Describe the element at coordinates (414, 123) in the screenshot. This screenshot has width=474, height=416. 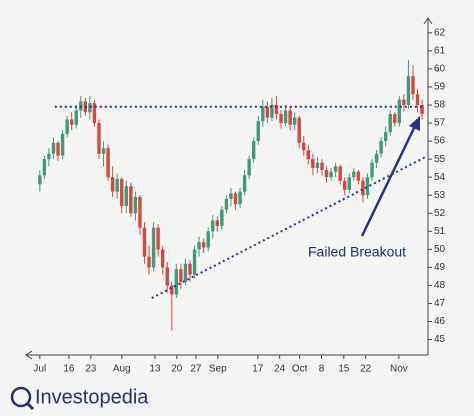
I see `arrow-head` at that location.